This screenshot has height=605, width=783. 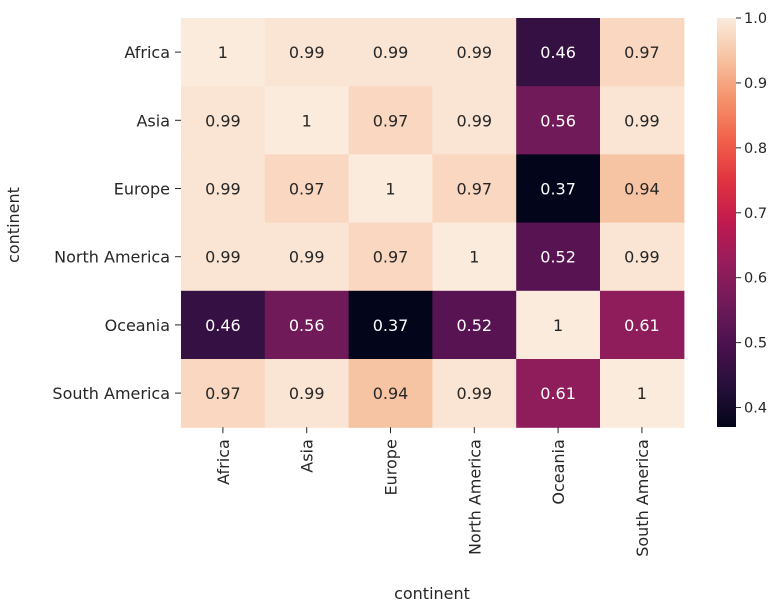 What do you see at coordinates (755, 214) in the screenshot?
I see `colorbar-tick-label: 0.7` at bounding box center [755, 214].